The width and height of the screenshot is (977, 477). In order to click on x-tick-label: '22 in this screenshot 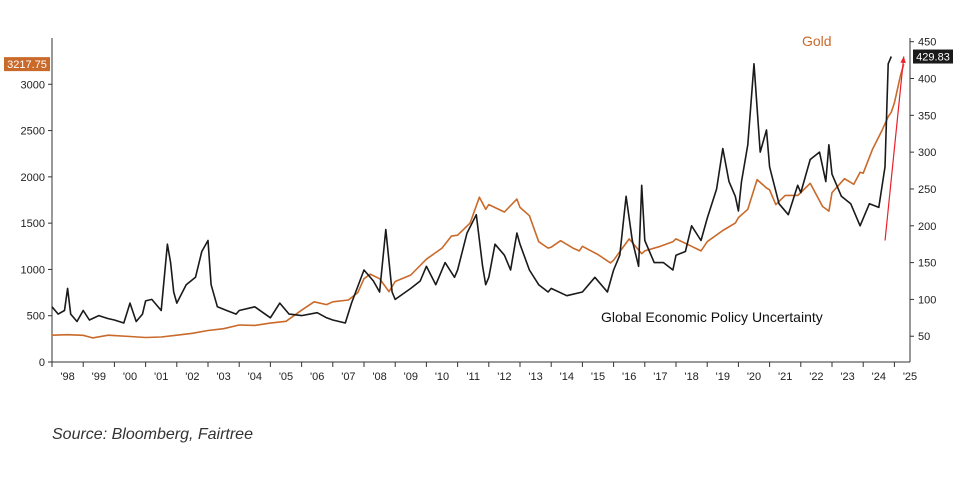, I will do `click(816, 377)`.